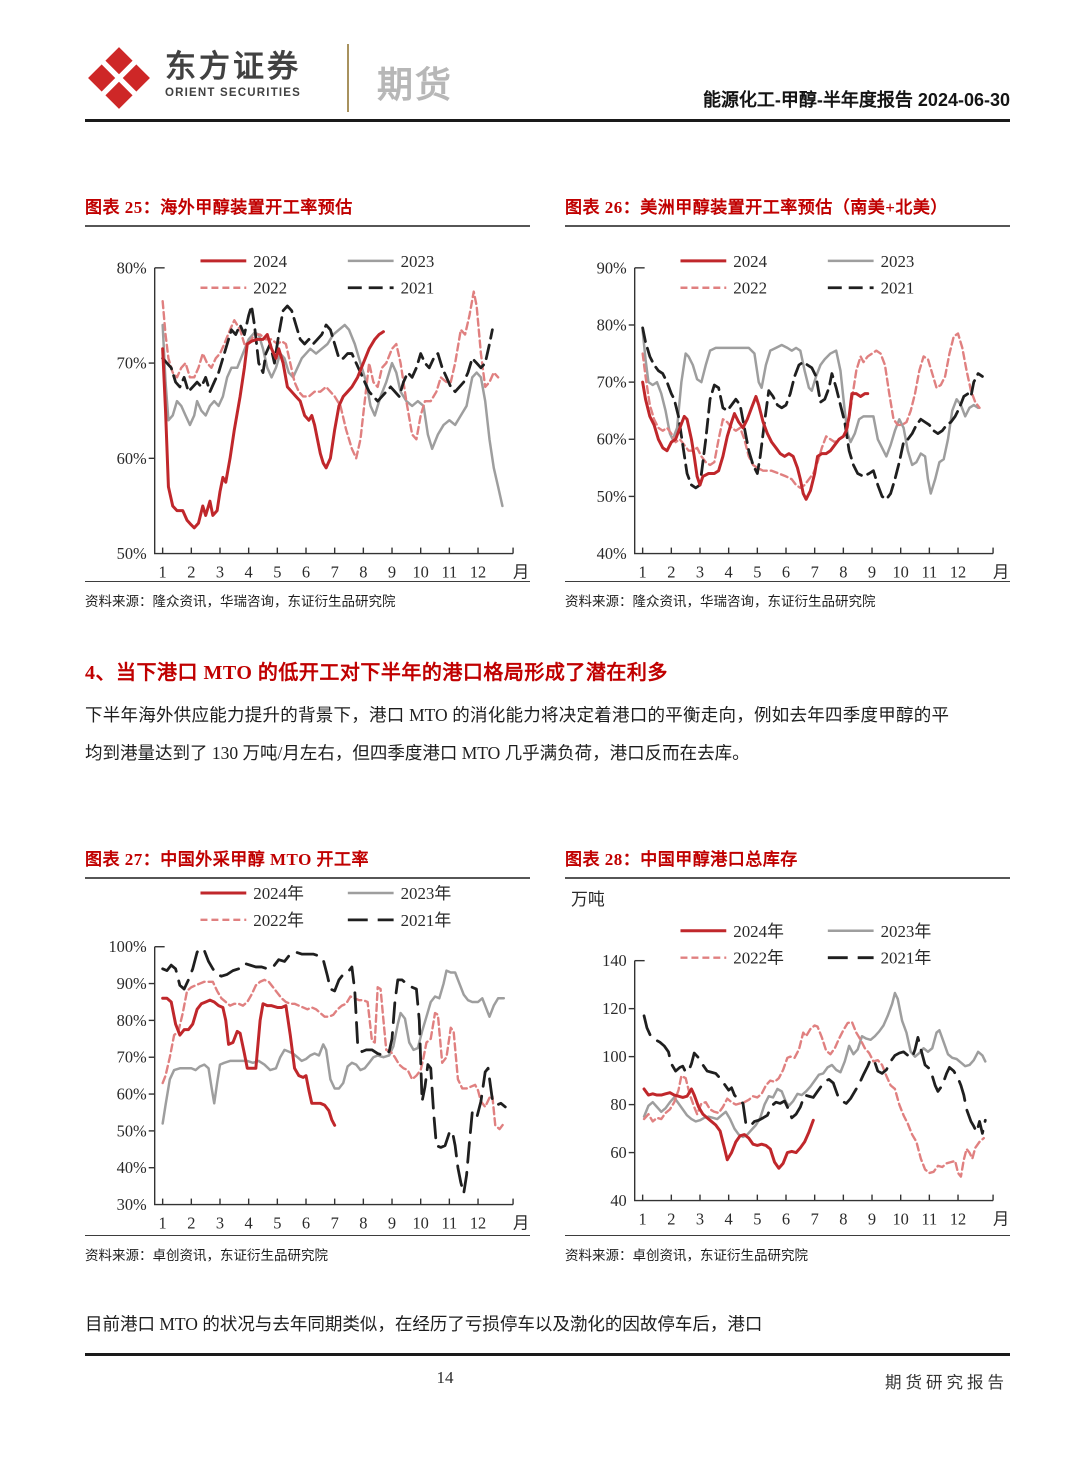 The height and width of the screenshot is (1465, 1080). What do you see at coordinates (946, 1382) in the screenshot?
I see `footer-label: 期货研究报告` at bounding box center [946, 1382].